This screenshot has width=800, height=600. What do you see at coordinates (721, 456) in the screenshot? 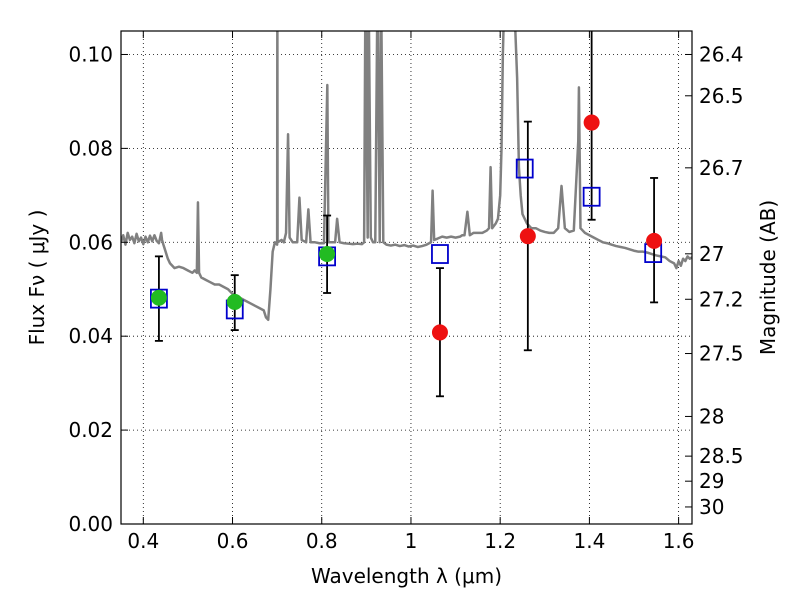
I see `magnitude-tick-label: 28.5` at bounding box center [721, 456].